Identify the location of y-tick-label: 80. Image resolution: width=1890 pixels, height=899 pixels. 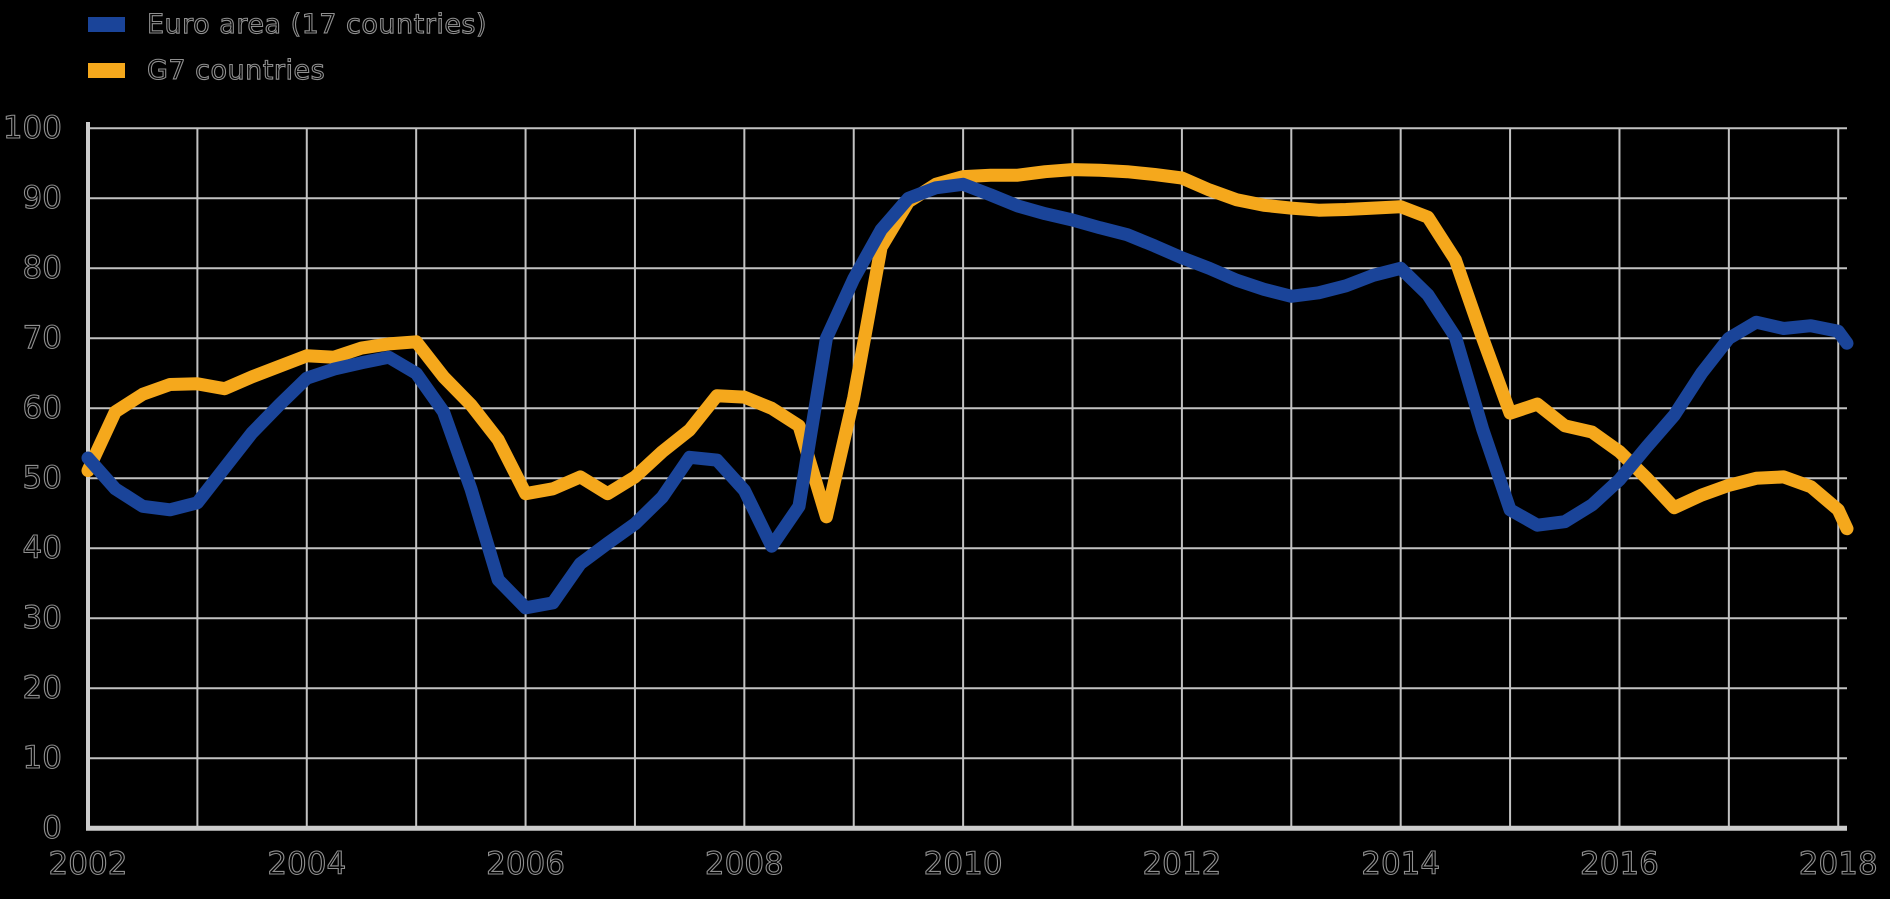
(42, 268).